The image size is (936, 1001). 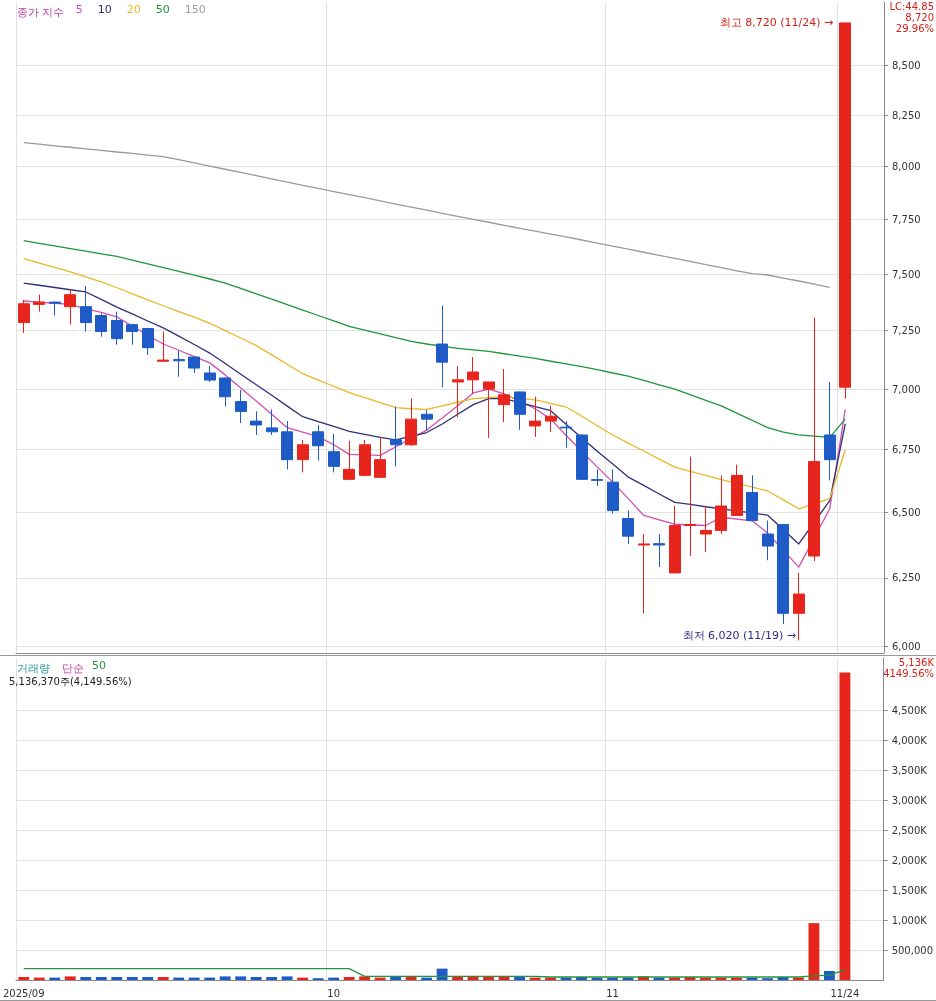 What do you see at coordinates (33, 668) in the screenshot?
I see `chart-title: 거래량` at bounding box center [33, 668].